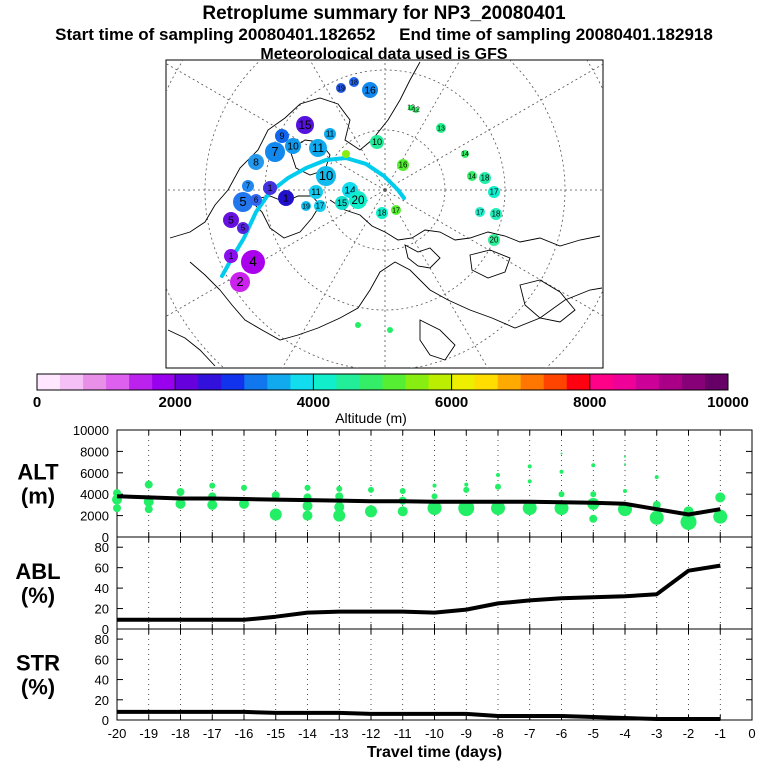 This screenshot has height=768, width=768. Describe the element at coordinates (274, 151) in the screenshot. I see `plume-marker-label: 7` at that location.